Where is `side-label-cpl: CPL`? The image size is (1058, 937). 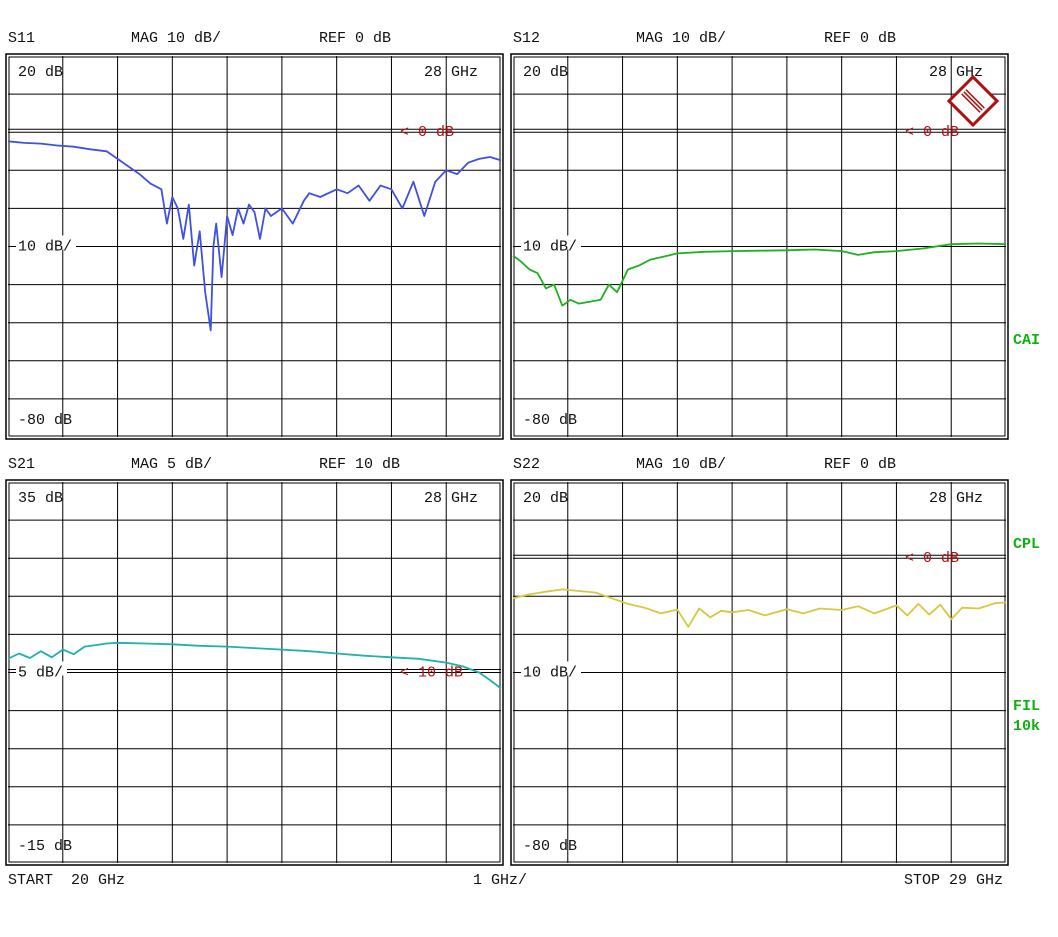 side-label-cpl: CPL is located at coordinates (1026, 544).